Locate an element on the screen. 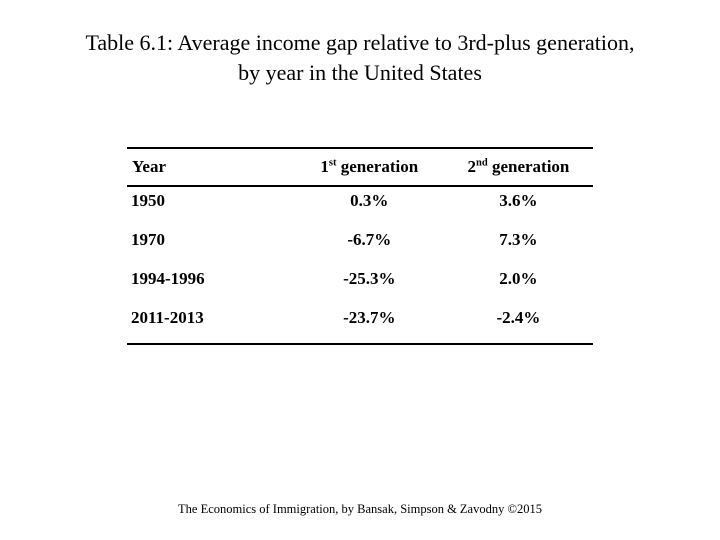 The image size is (720, 540). column-header-year: Year is located at coordinates (149, 166).